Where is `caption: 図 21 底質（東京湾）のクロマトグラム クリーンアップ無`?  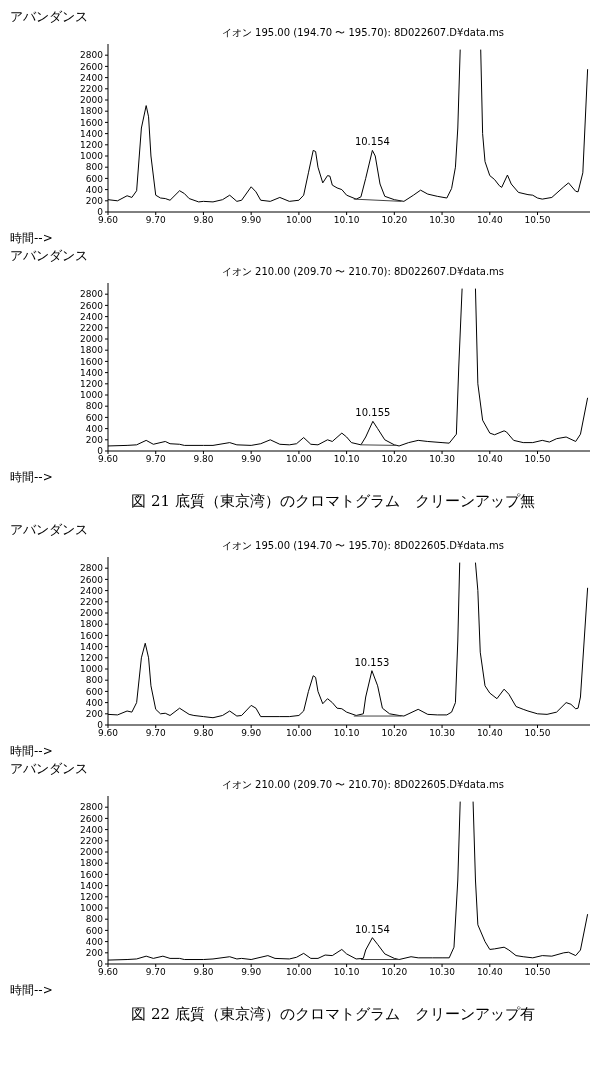 caption: 図 21 底質（東京湾）のクロマトグラム クリーンアップ無 is located at coordinates (333, 501).